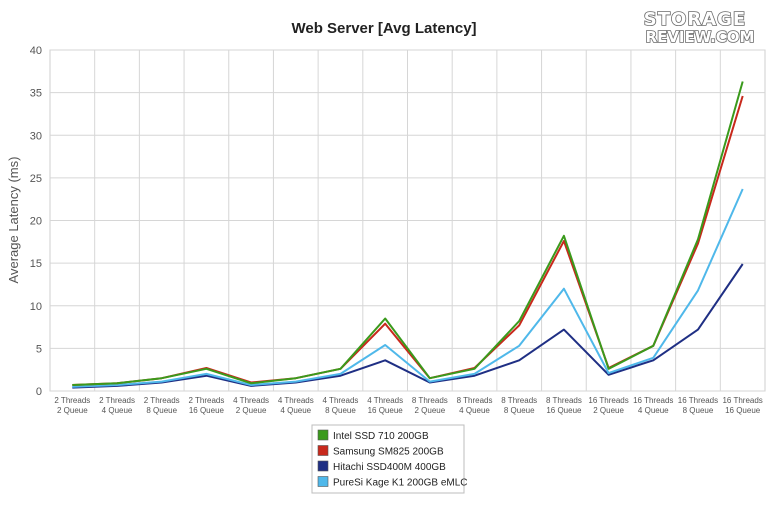  What do you see at coordinates (400, 483) in the screenshot?
I see `legend-item-label: PureSi Kage K1 200GB eMLC` at bounding box center [400, 483].